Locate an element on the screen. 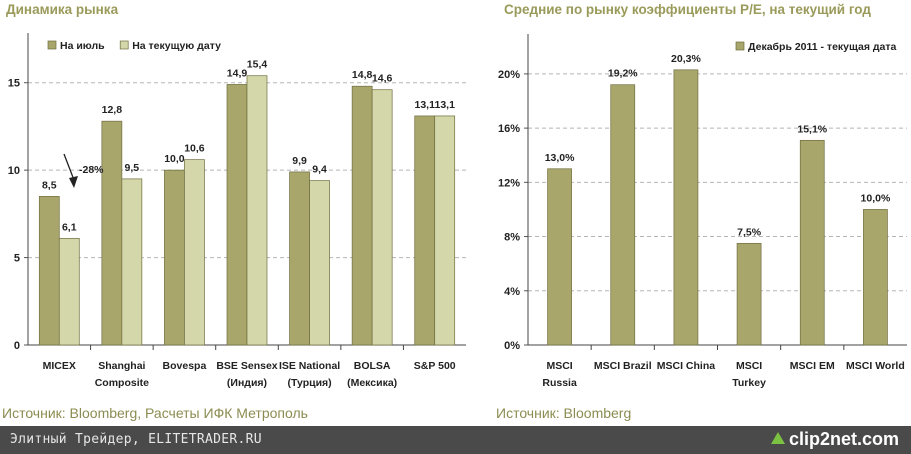  category-label: Shanghai is located at coordinates (121, 366).